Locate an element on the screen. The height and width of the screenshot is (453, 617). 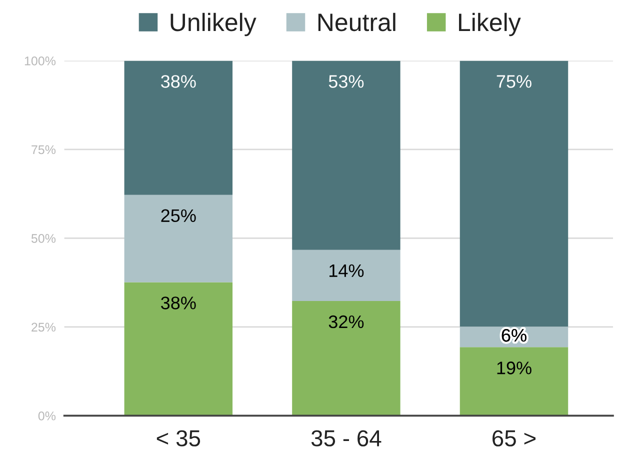
legend-label: Unlikely is located at coordinates (213, 24).